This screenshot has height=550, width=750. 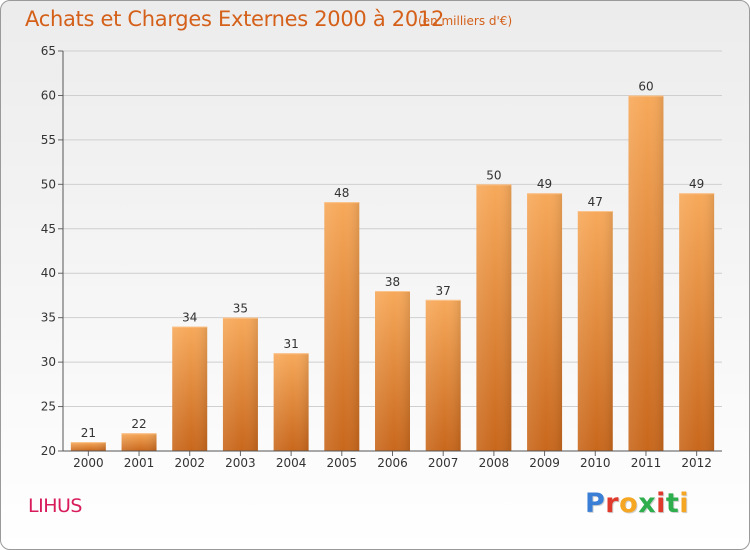 I want to click on data-label: 47, so click(x=595, y=202).